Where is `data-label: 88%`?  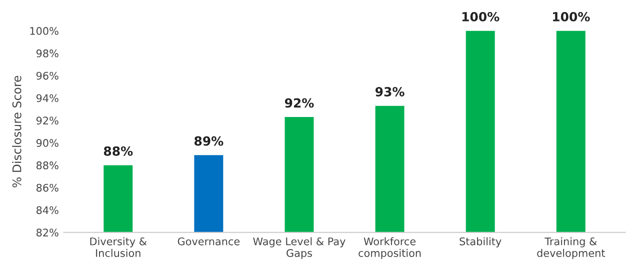
data-label: 88% is located at coordinates (118, 151).